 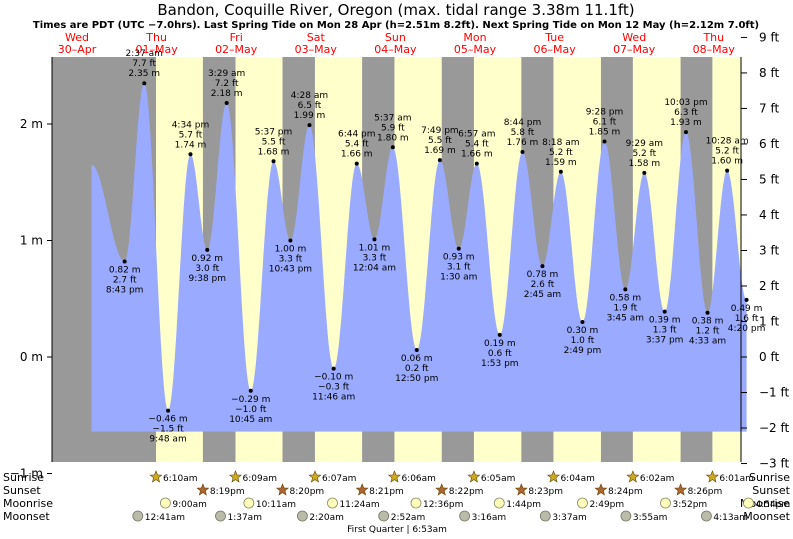 I want to click on high-tide-label: 1.68 m, so click(x=274, y=152).